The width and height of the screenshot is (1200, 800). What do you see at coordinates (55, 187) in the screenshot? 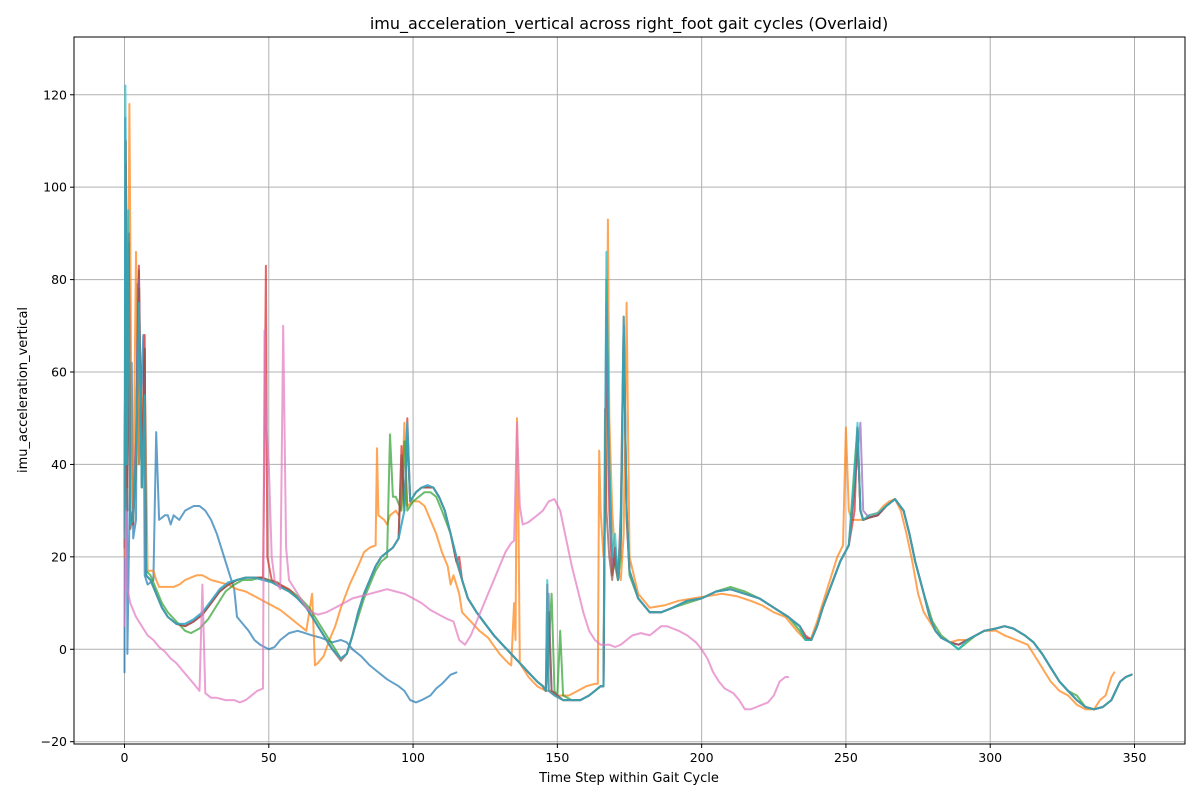
I see `y-tick-label: 100` at bounding box center [55, 187].